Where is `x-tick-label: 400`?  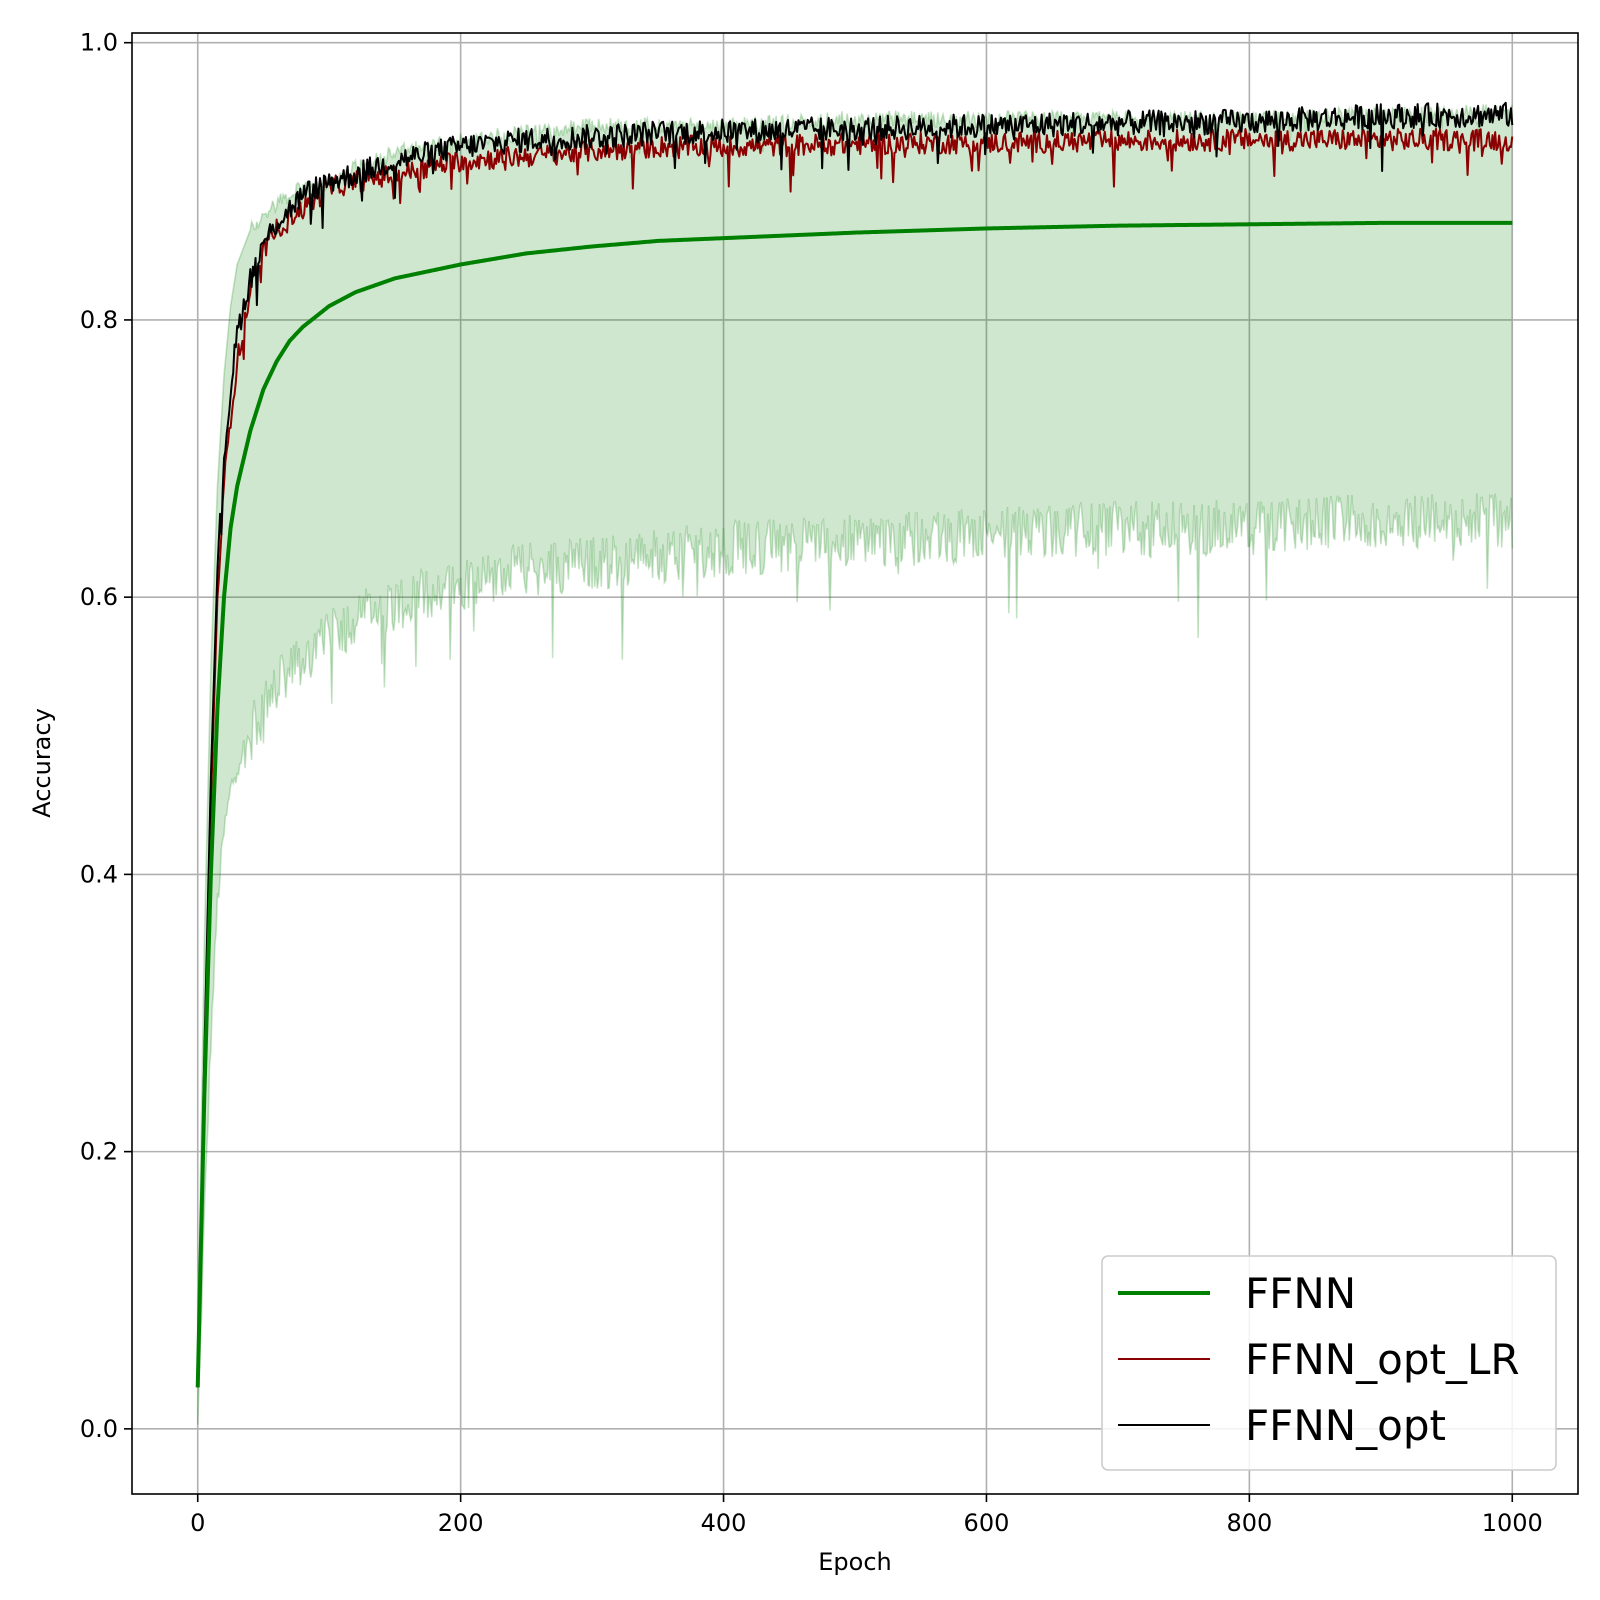 x-tick-label: 400 is located at coordinates (724, 1523).